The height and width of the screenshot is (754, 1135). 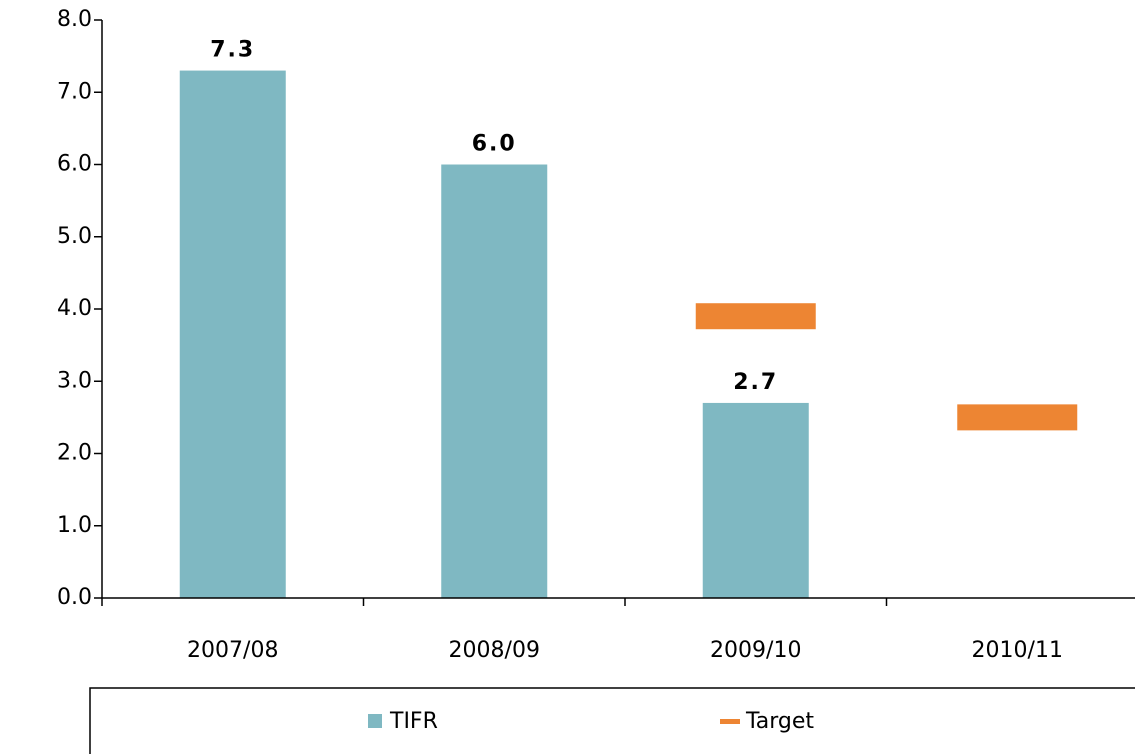 I want to click on legend-label: TIFR, so click(x=413, y=721).